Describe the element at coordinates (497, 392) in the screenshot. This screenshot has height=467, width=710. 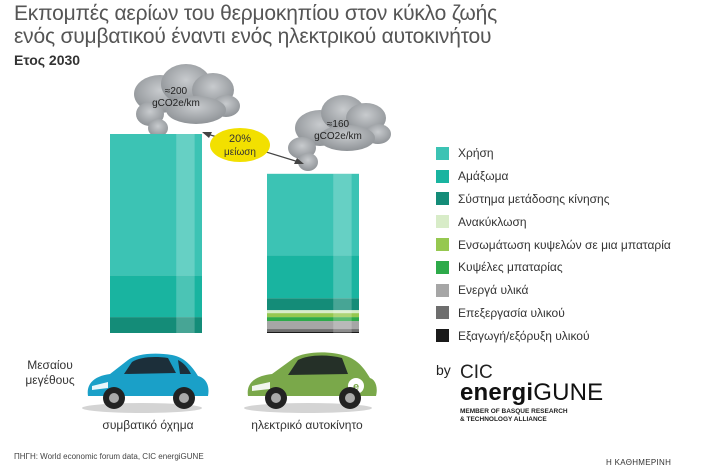
I see `logo-word-bold: energi` at that location.